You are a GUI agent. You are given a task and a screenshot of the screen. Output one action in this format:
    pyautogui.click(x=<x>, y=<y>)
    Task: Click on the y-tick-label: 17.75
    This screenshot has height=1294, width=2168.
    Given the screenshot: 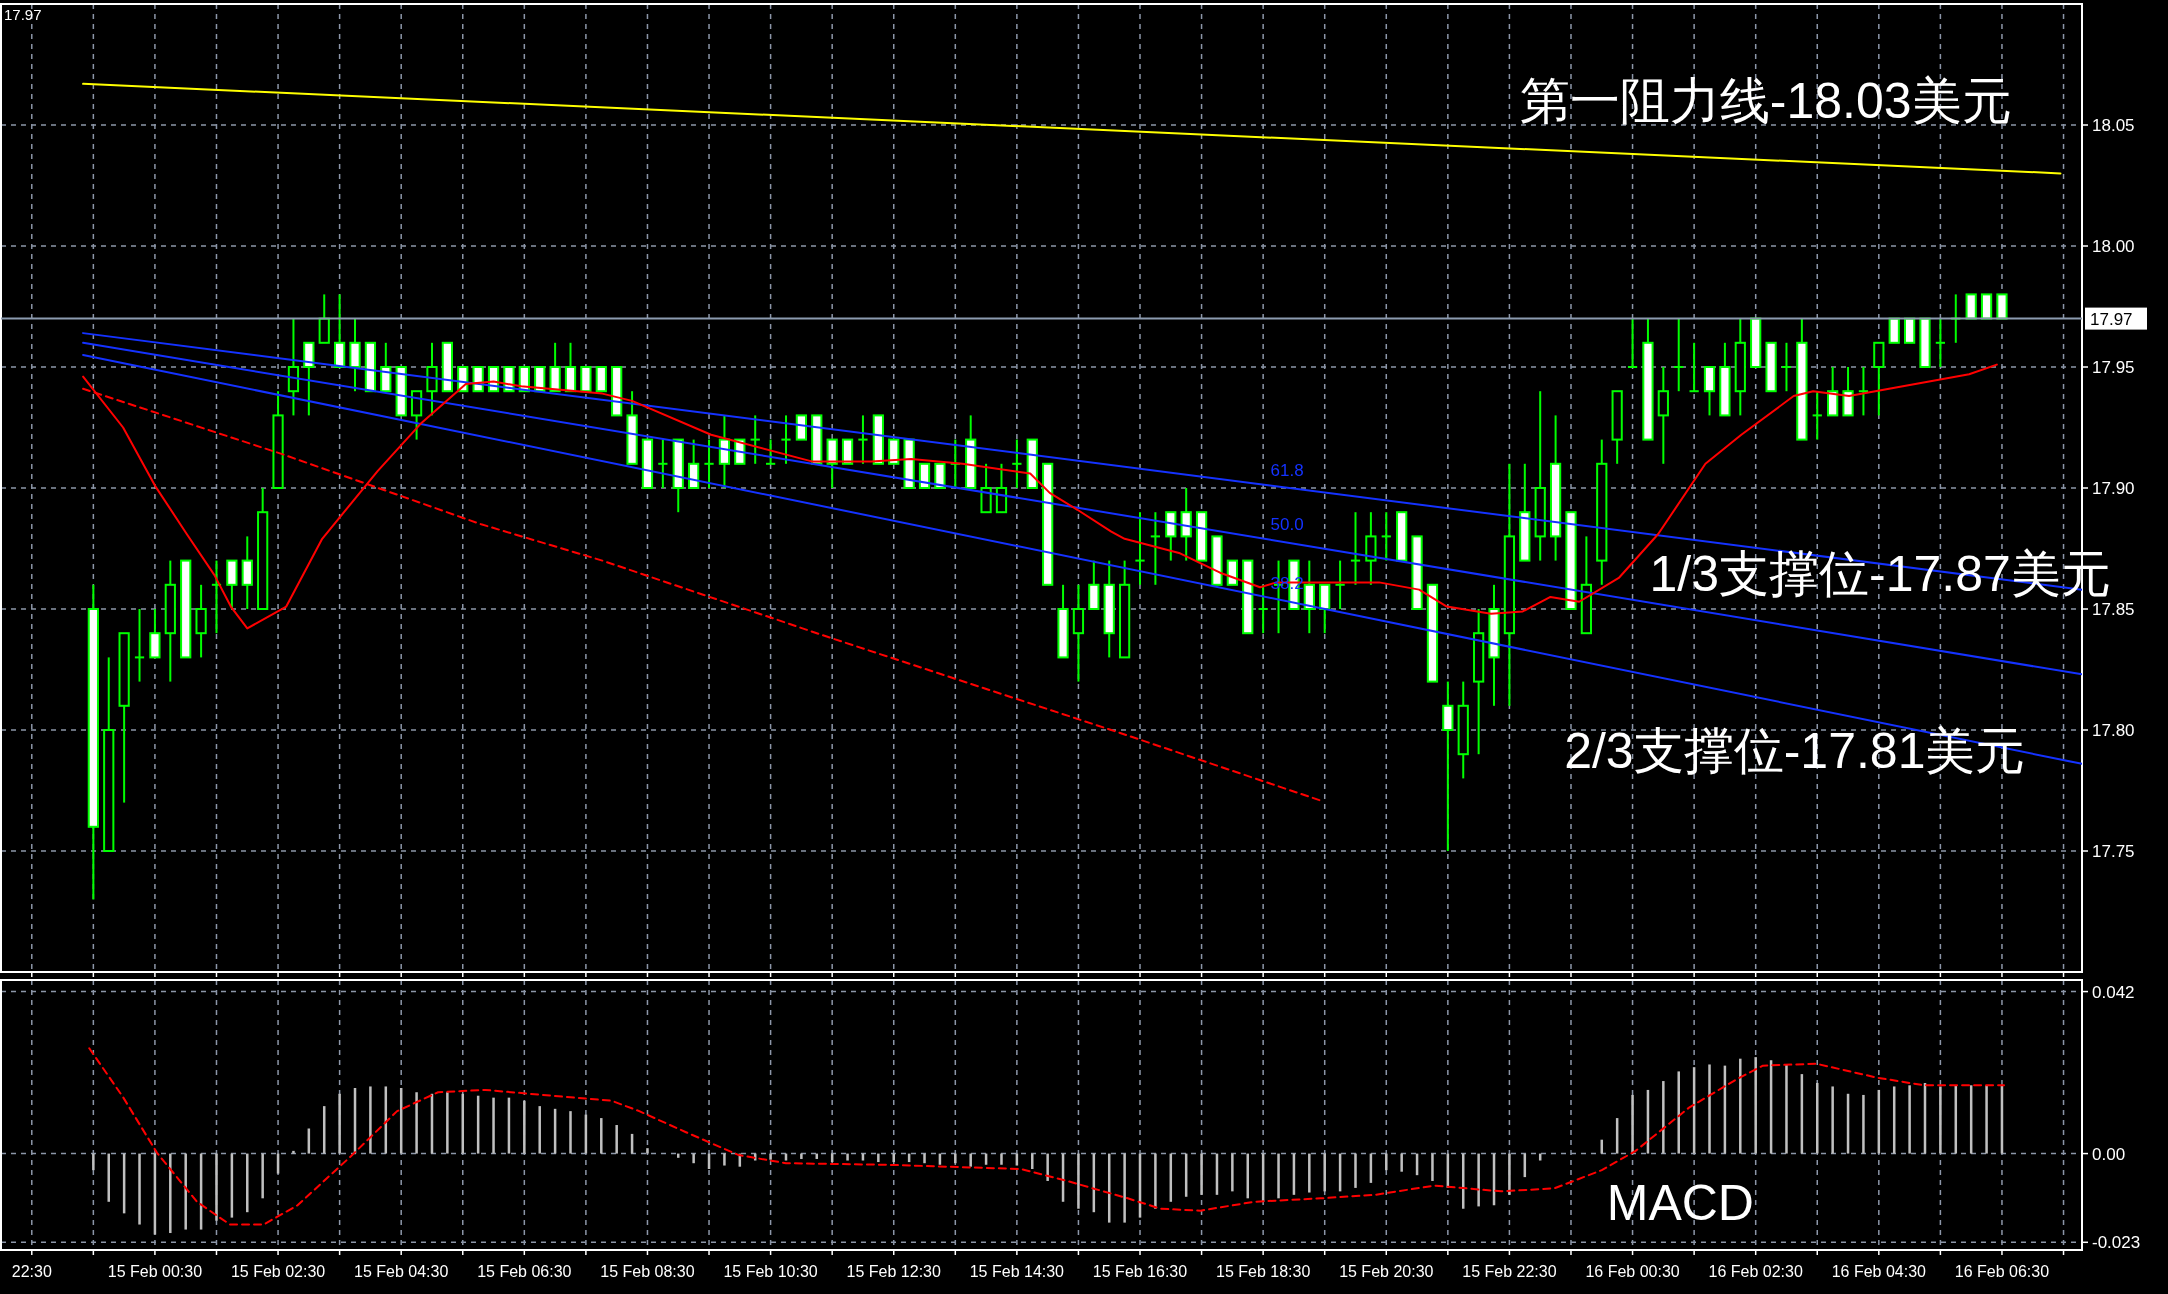 What is the action you would take?
    pyautogui.click(x=2113, y=851)
    